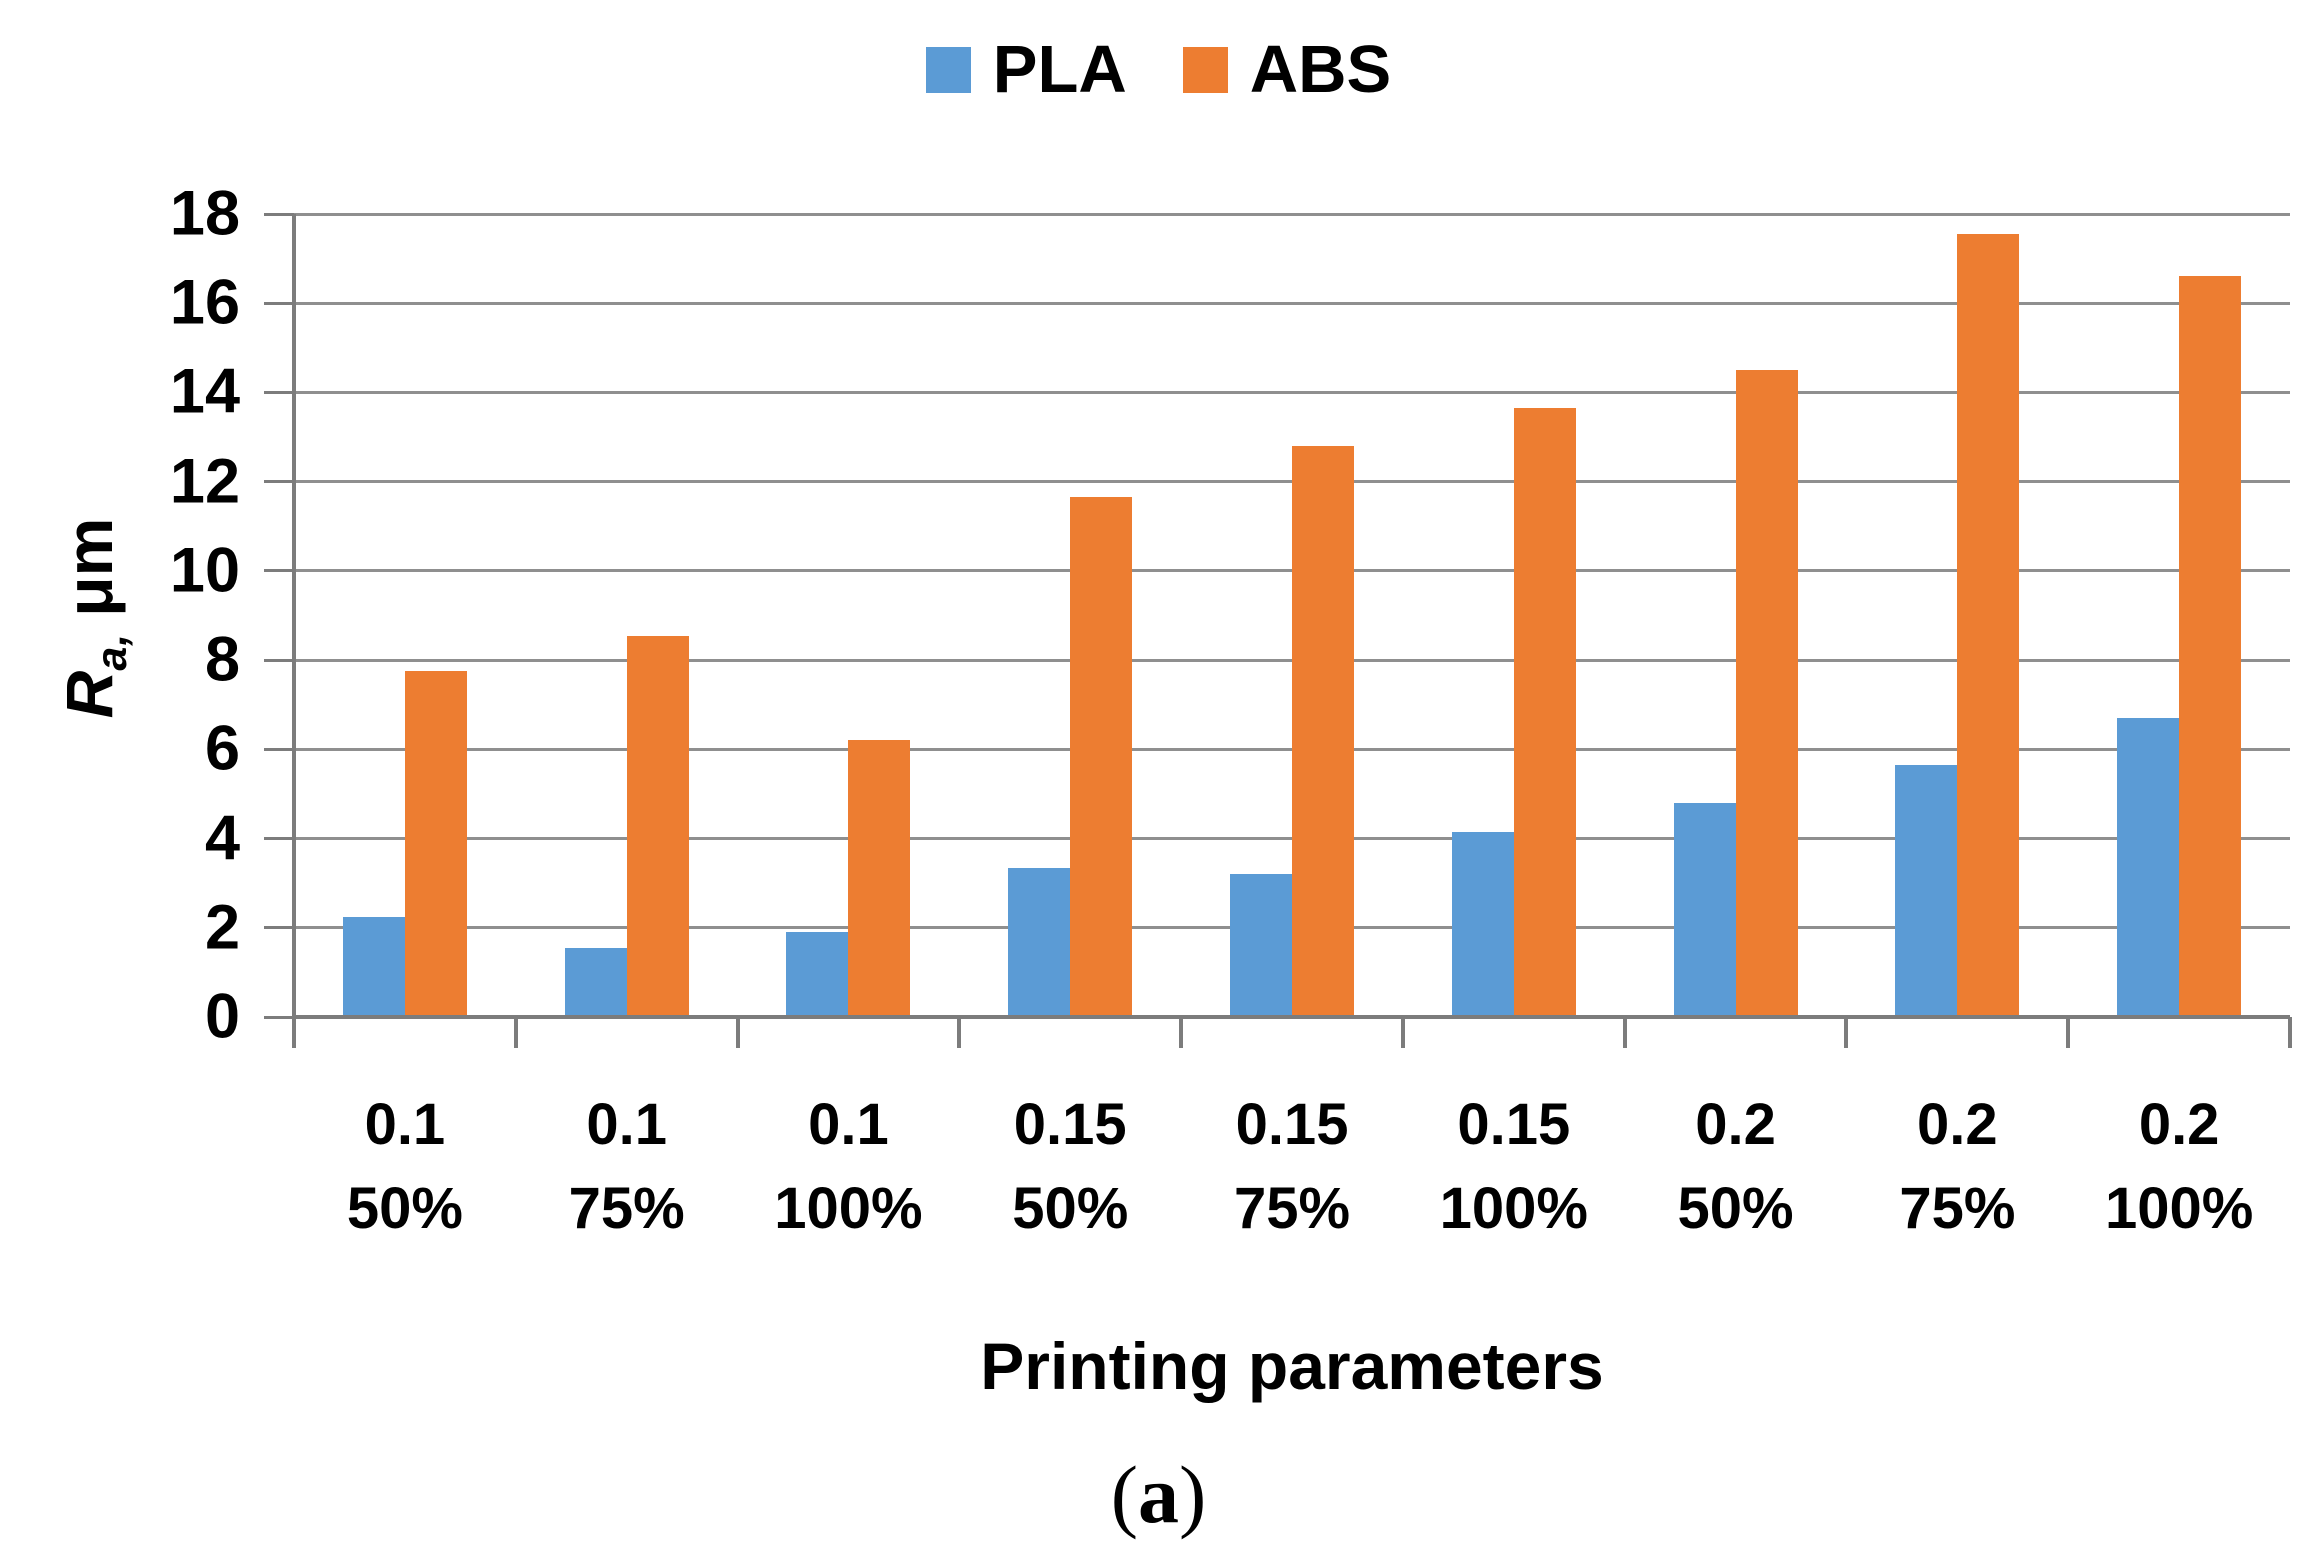 The width and height of the screenshot is (2317, 1564). Describe the element at coordinates (2179, 1167) in the screenshot. I see `x-category-label: 0.2 100%` at that location.